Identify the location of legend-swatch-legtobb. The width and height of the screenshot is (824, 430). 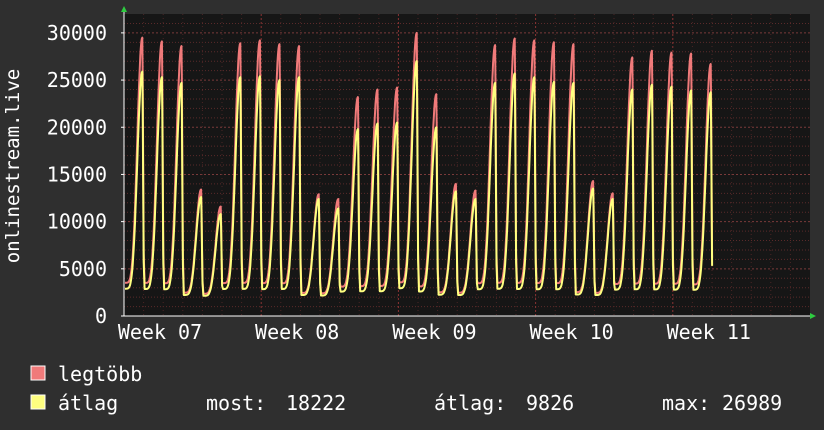
(38, 373).